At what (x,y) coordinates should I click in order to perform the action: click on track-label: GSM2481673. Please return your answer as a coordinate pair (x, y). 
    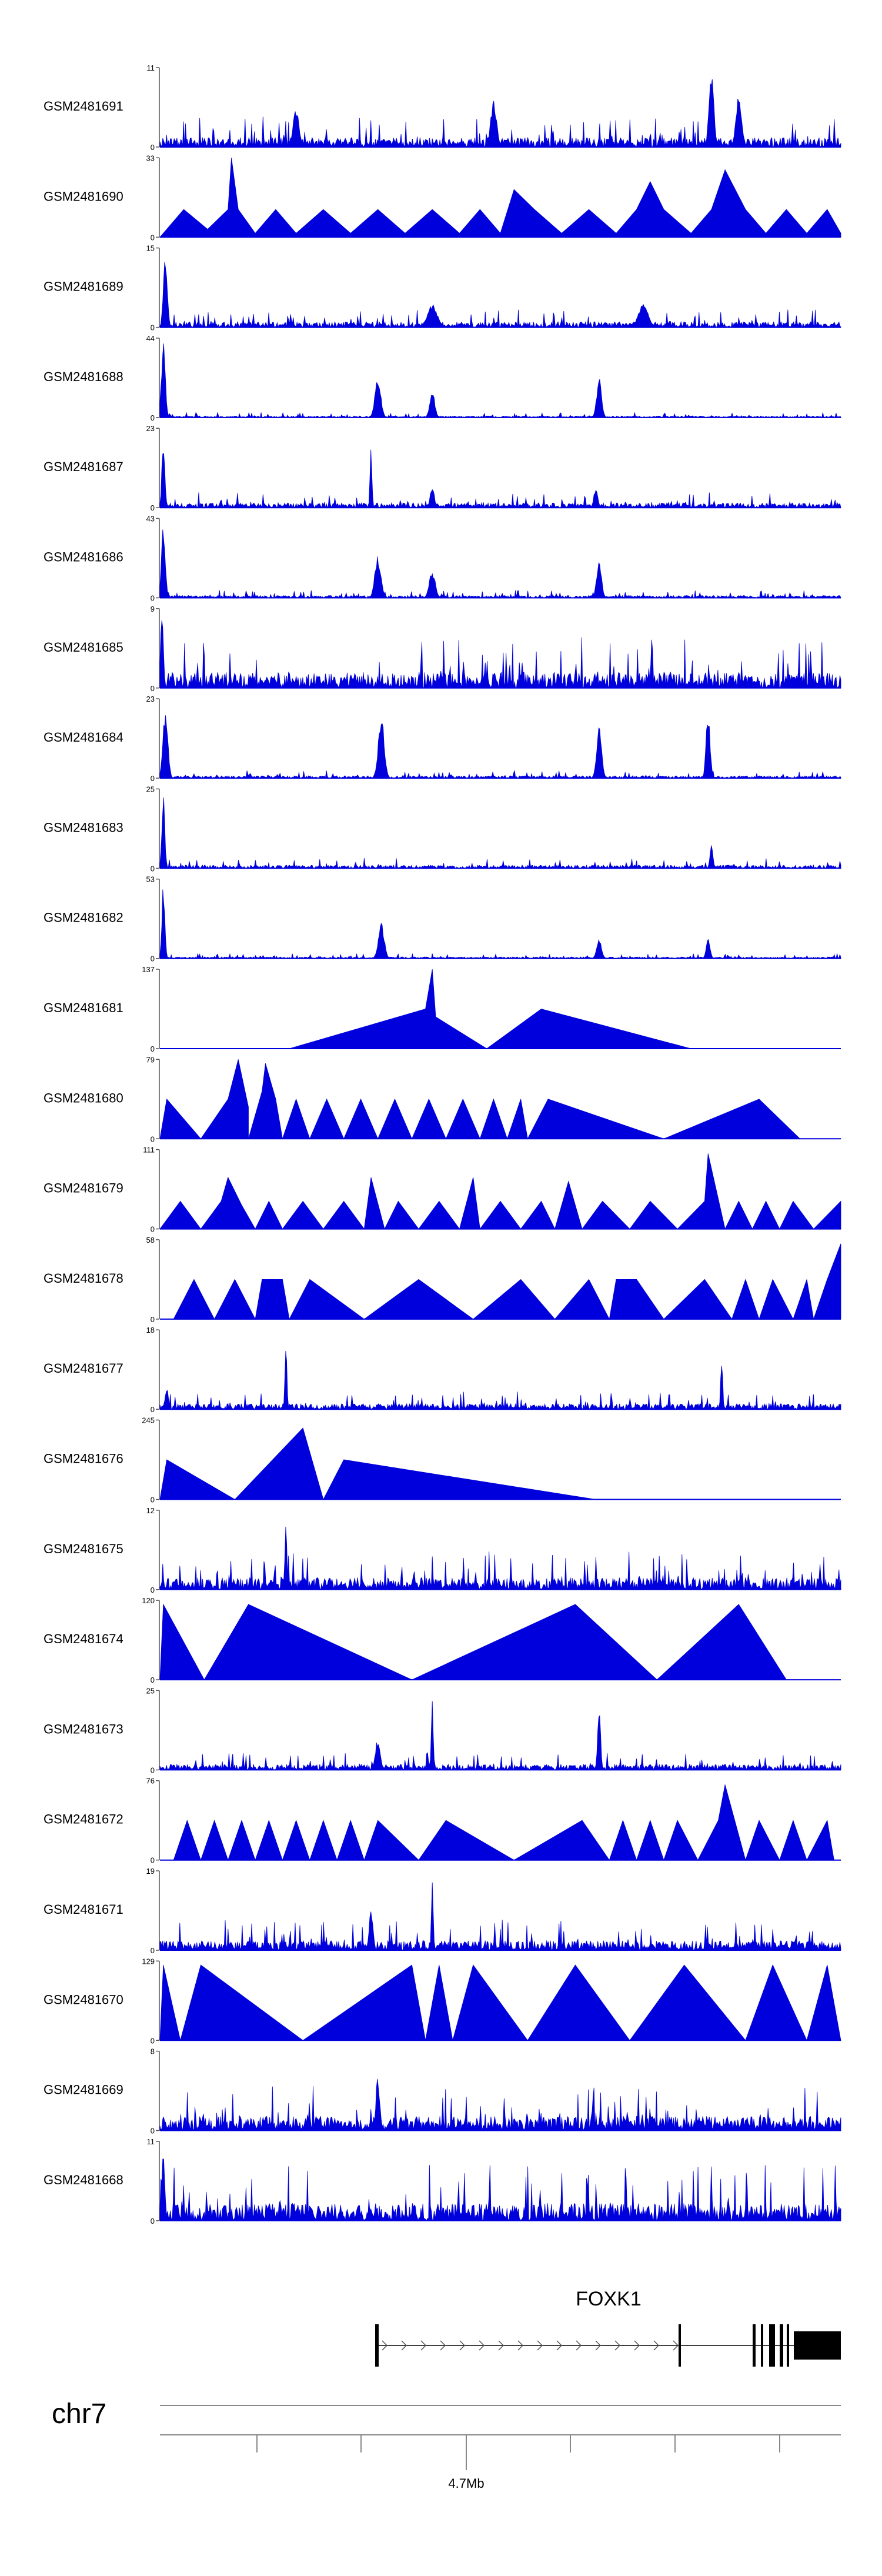
    Looking at the image, I should click on (83, 1728).